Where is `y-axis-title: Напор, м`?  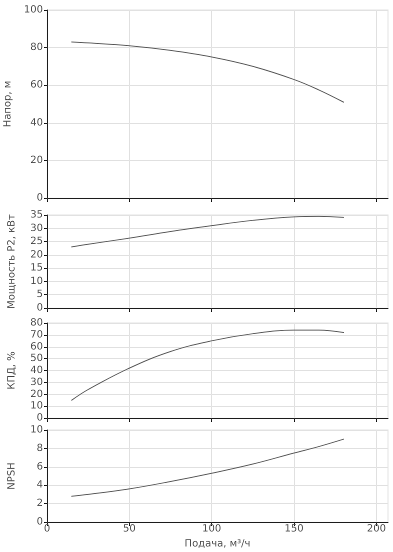
y-axis-title: Напор, м is located at coordinates (8, 104).